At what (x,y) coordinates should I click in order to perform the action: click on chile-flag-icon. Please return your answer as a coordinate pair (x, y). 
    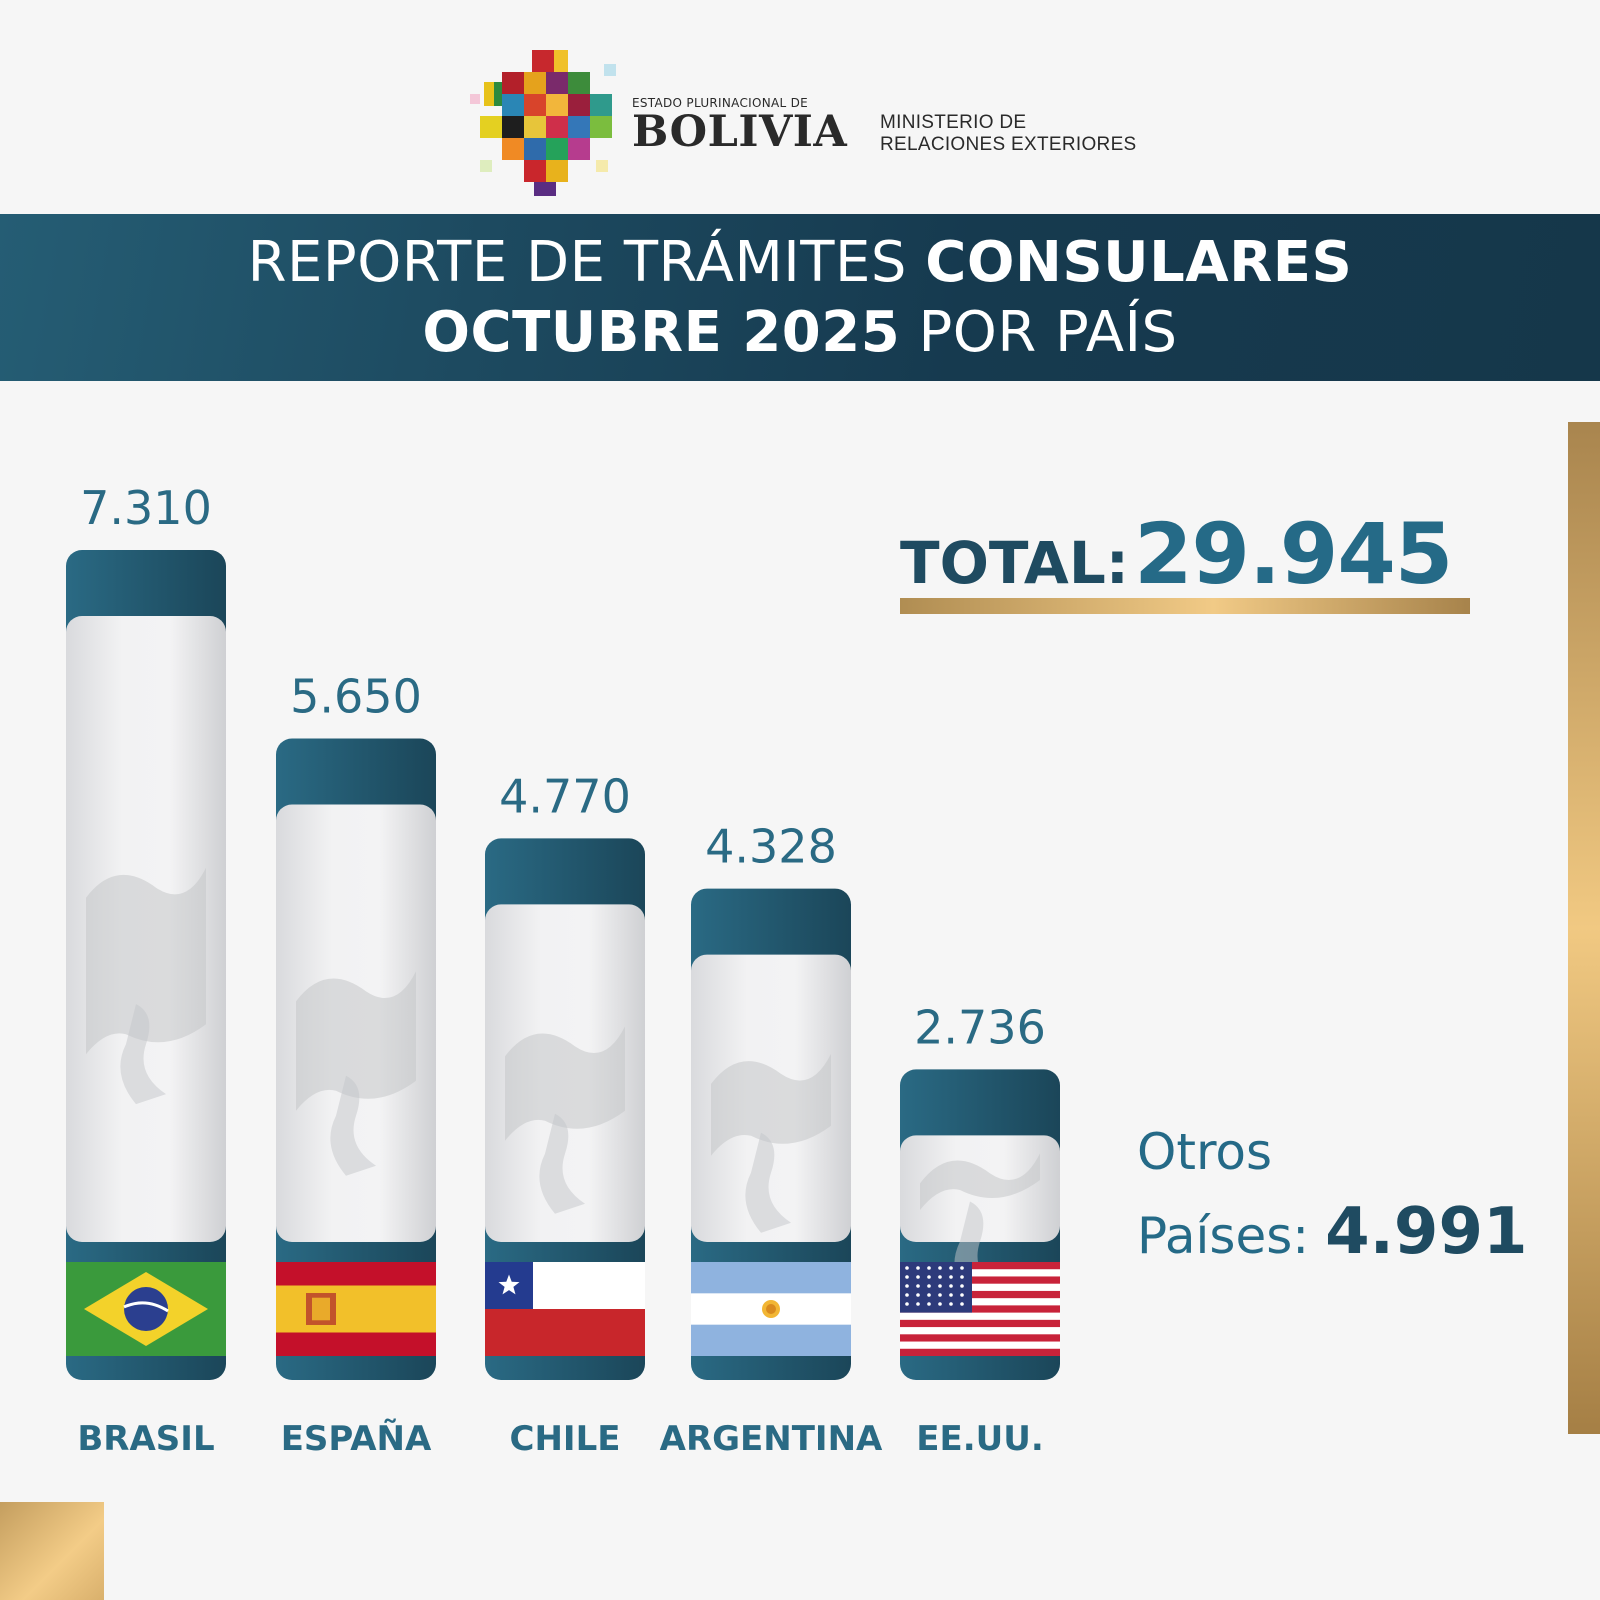
    Looking at the image, I should click on (565, 1309).